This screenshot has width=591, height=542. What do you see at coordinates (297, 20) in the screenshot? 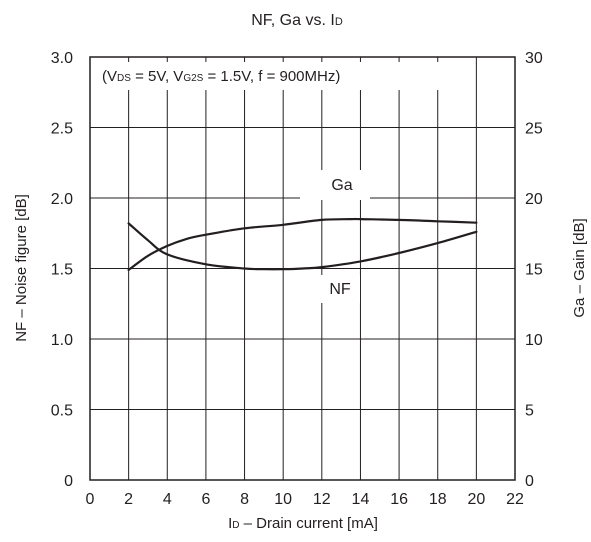
I see `chart-title: NF, Ga vs. ID` at bounding box center [297, 20].